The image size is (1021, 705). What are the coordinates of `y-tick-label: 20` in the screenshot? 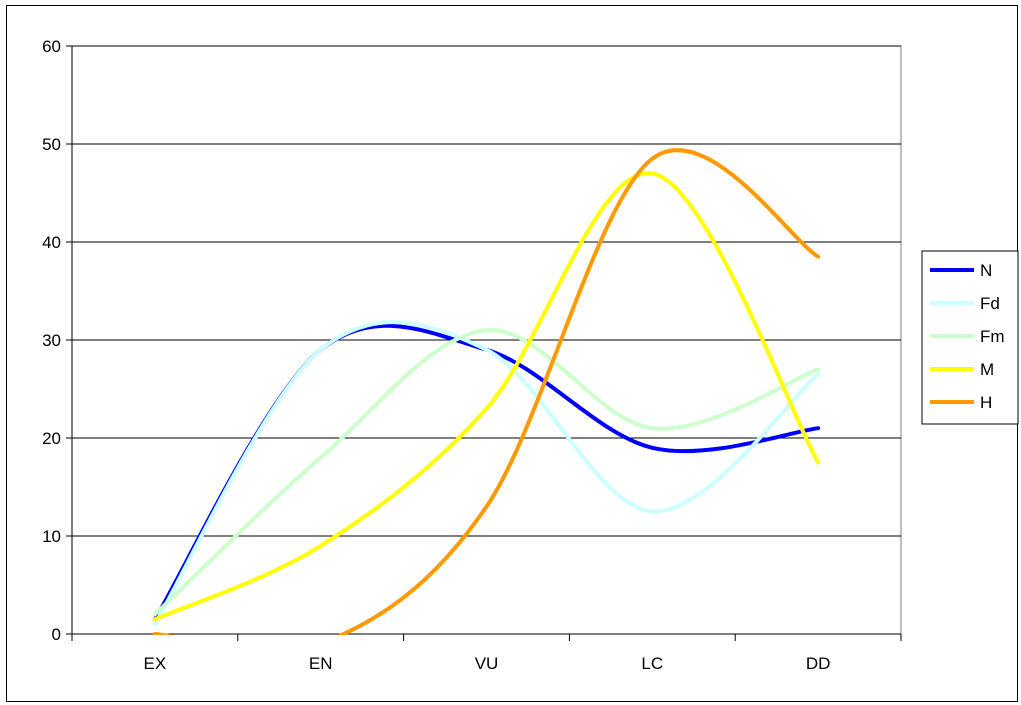 It's located at (51, 438).